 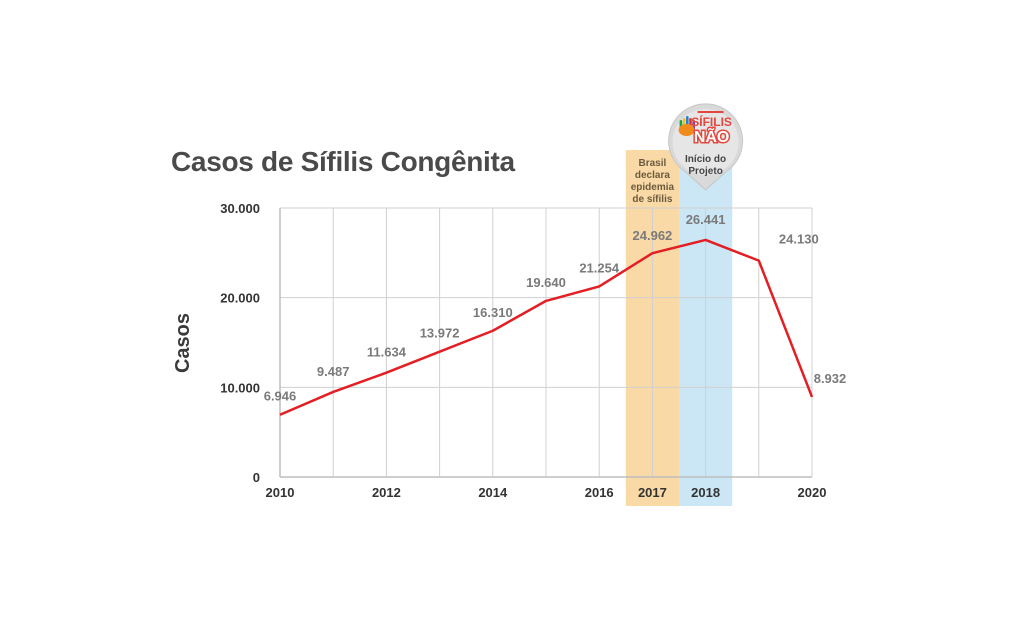 I want to click on logo-text-bottom: NÃO, so click(x=712, y=136).